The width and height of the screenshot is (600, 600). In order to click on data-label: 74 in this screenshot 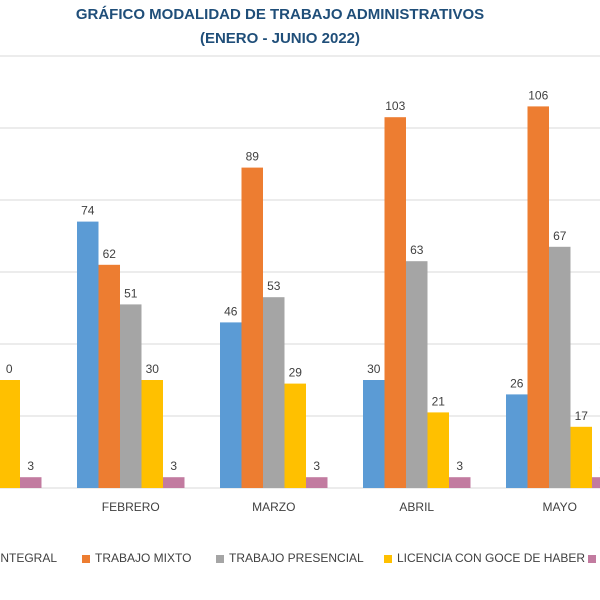, I will do `click(88, 211)`.